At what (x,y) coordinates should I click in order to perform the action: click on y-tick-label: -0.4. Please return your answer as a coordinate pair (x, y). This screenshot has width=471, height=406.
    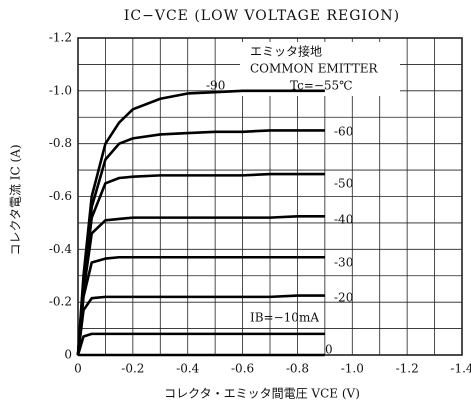
    Looking at the image, I should click on (61, 249).